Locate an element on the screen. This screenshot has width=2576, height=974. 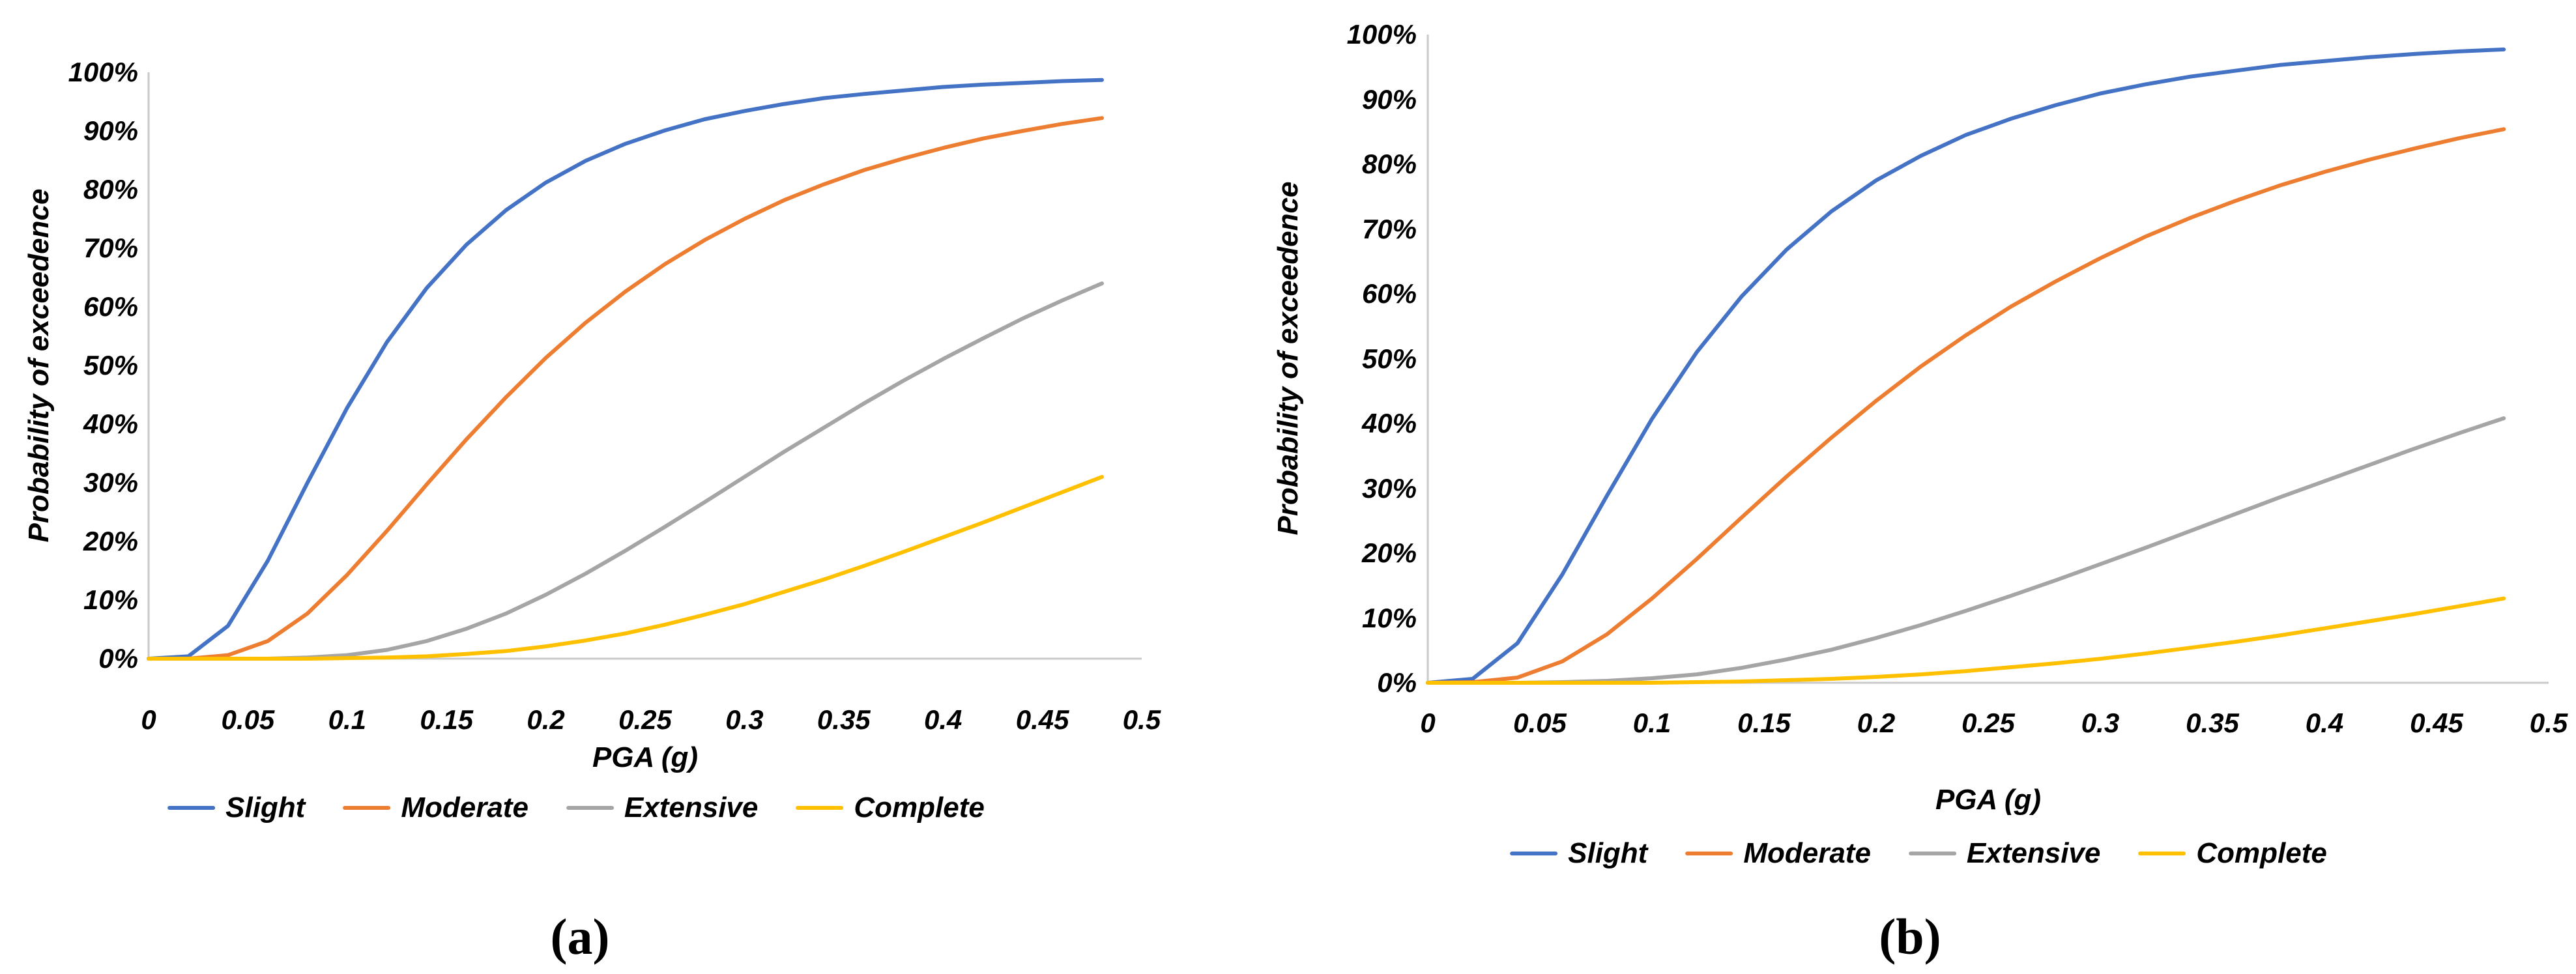
legend-item-moderate-b: Moderate is located at coordinates (1778, 853).